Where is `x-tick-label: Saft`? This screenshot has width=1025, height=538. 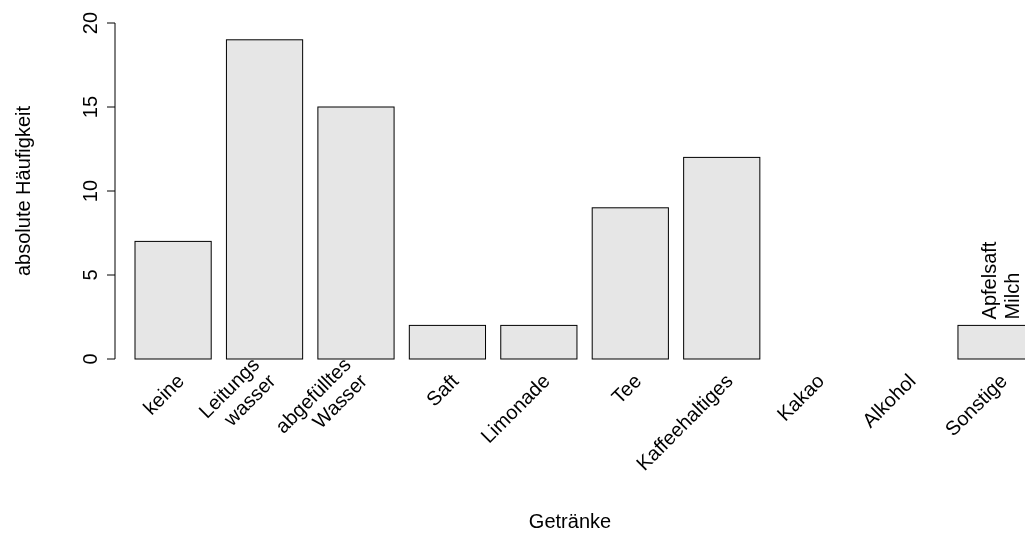
x-tick-label: Saft is located at coordinates (442, 390).